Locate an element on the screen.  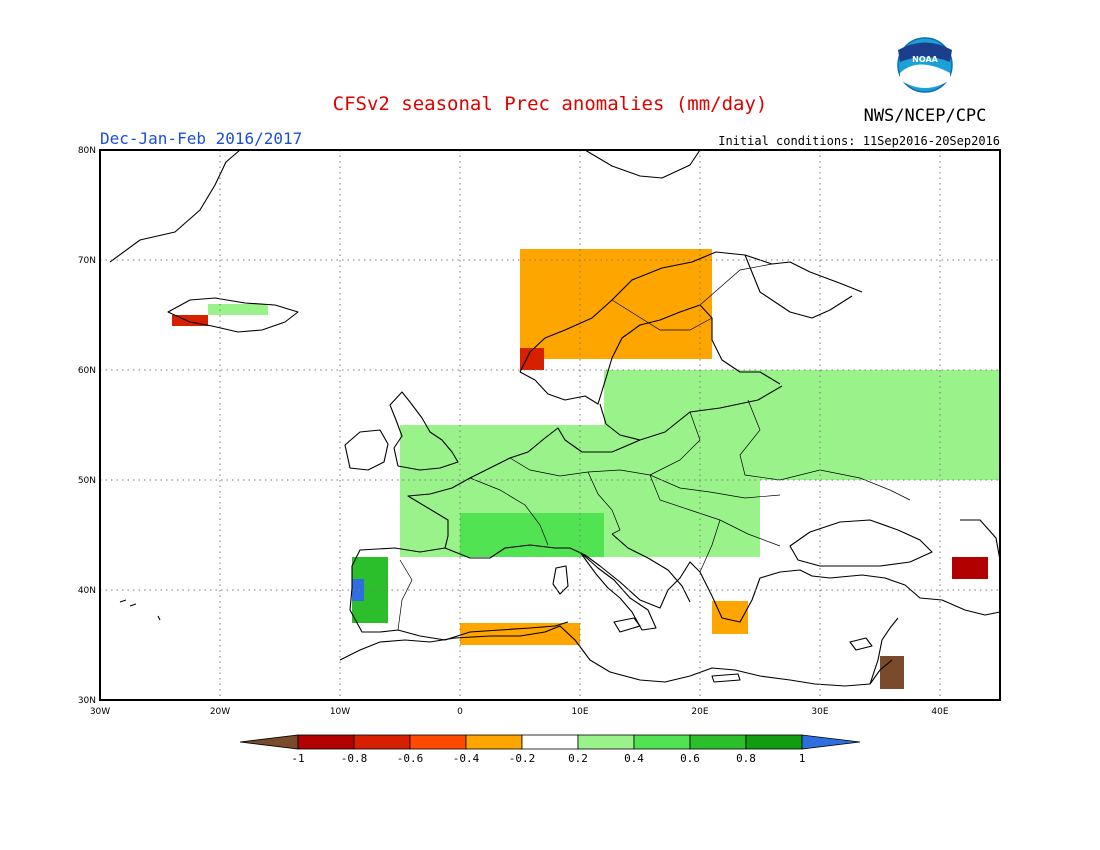
lon-tick-label: 30W is located at coordinates (100, 712).